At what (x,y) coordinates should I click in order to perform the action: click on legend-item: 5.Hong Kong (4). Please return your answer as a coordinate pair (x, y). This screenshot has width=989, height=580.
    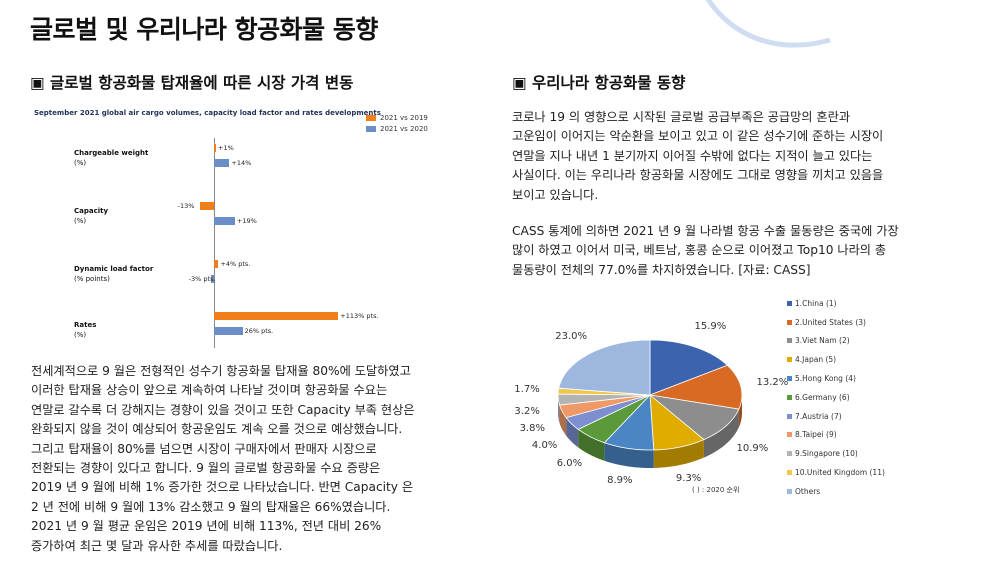
    Looking at the image, I should click on (836, 378).